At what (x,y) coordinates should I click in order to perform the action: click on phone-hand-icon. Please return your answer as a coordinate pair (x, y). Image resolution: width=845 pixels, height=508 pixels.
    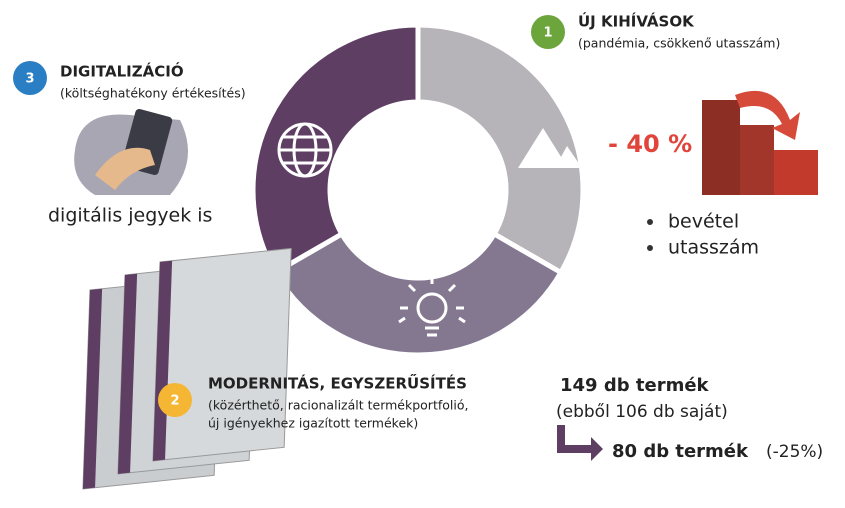
    Looking at the image, I should click on (131, 152).